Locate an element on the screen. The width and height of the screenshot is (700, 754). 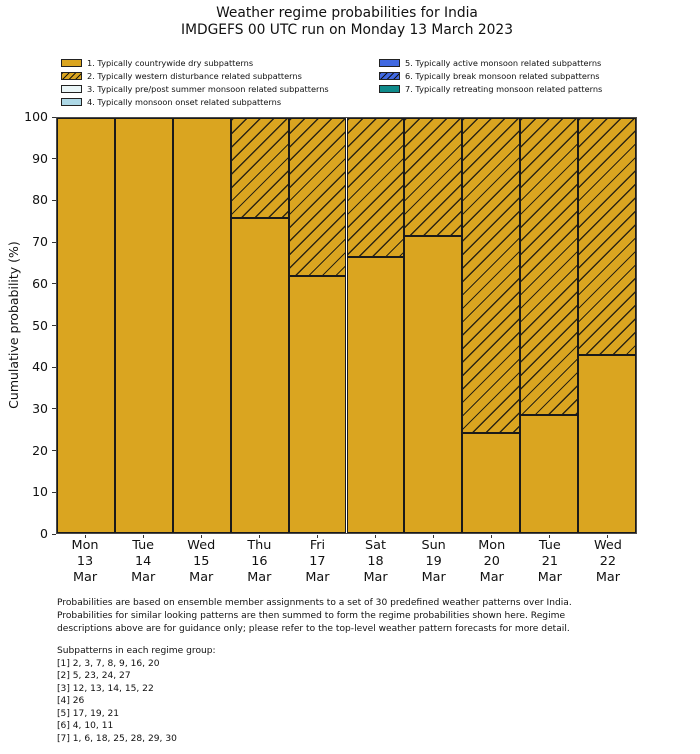
x-tick-label-line: 18 is located at coordinates (375, 561).